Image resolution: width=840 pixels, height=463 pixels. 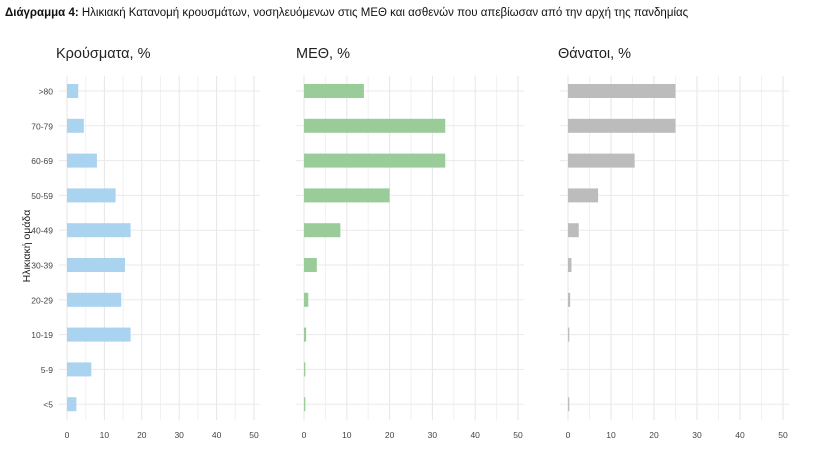 I want to click on y-tick-label: 30-39, so click(x=42, y=266).